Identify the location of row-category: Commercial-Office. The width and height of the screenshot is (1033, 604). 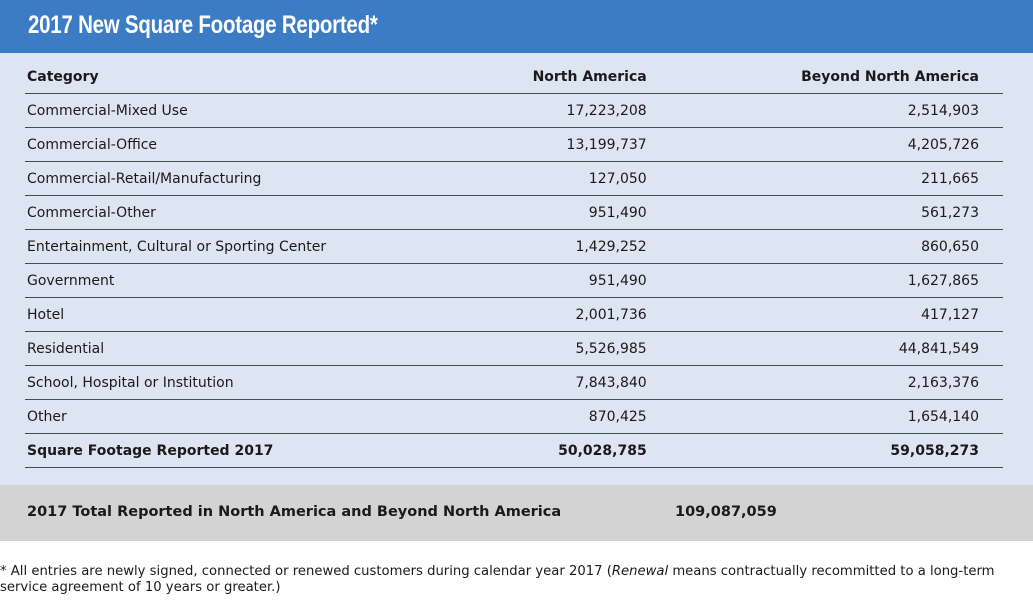
(208, 144).